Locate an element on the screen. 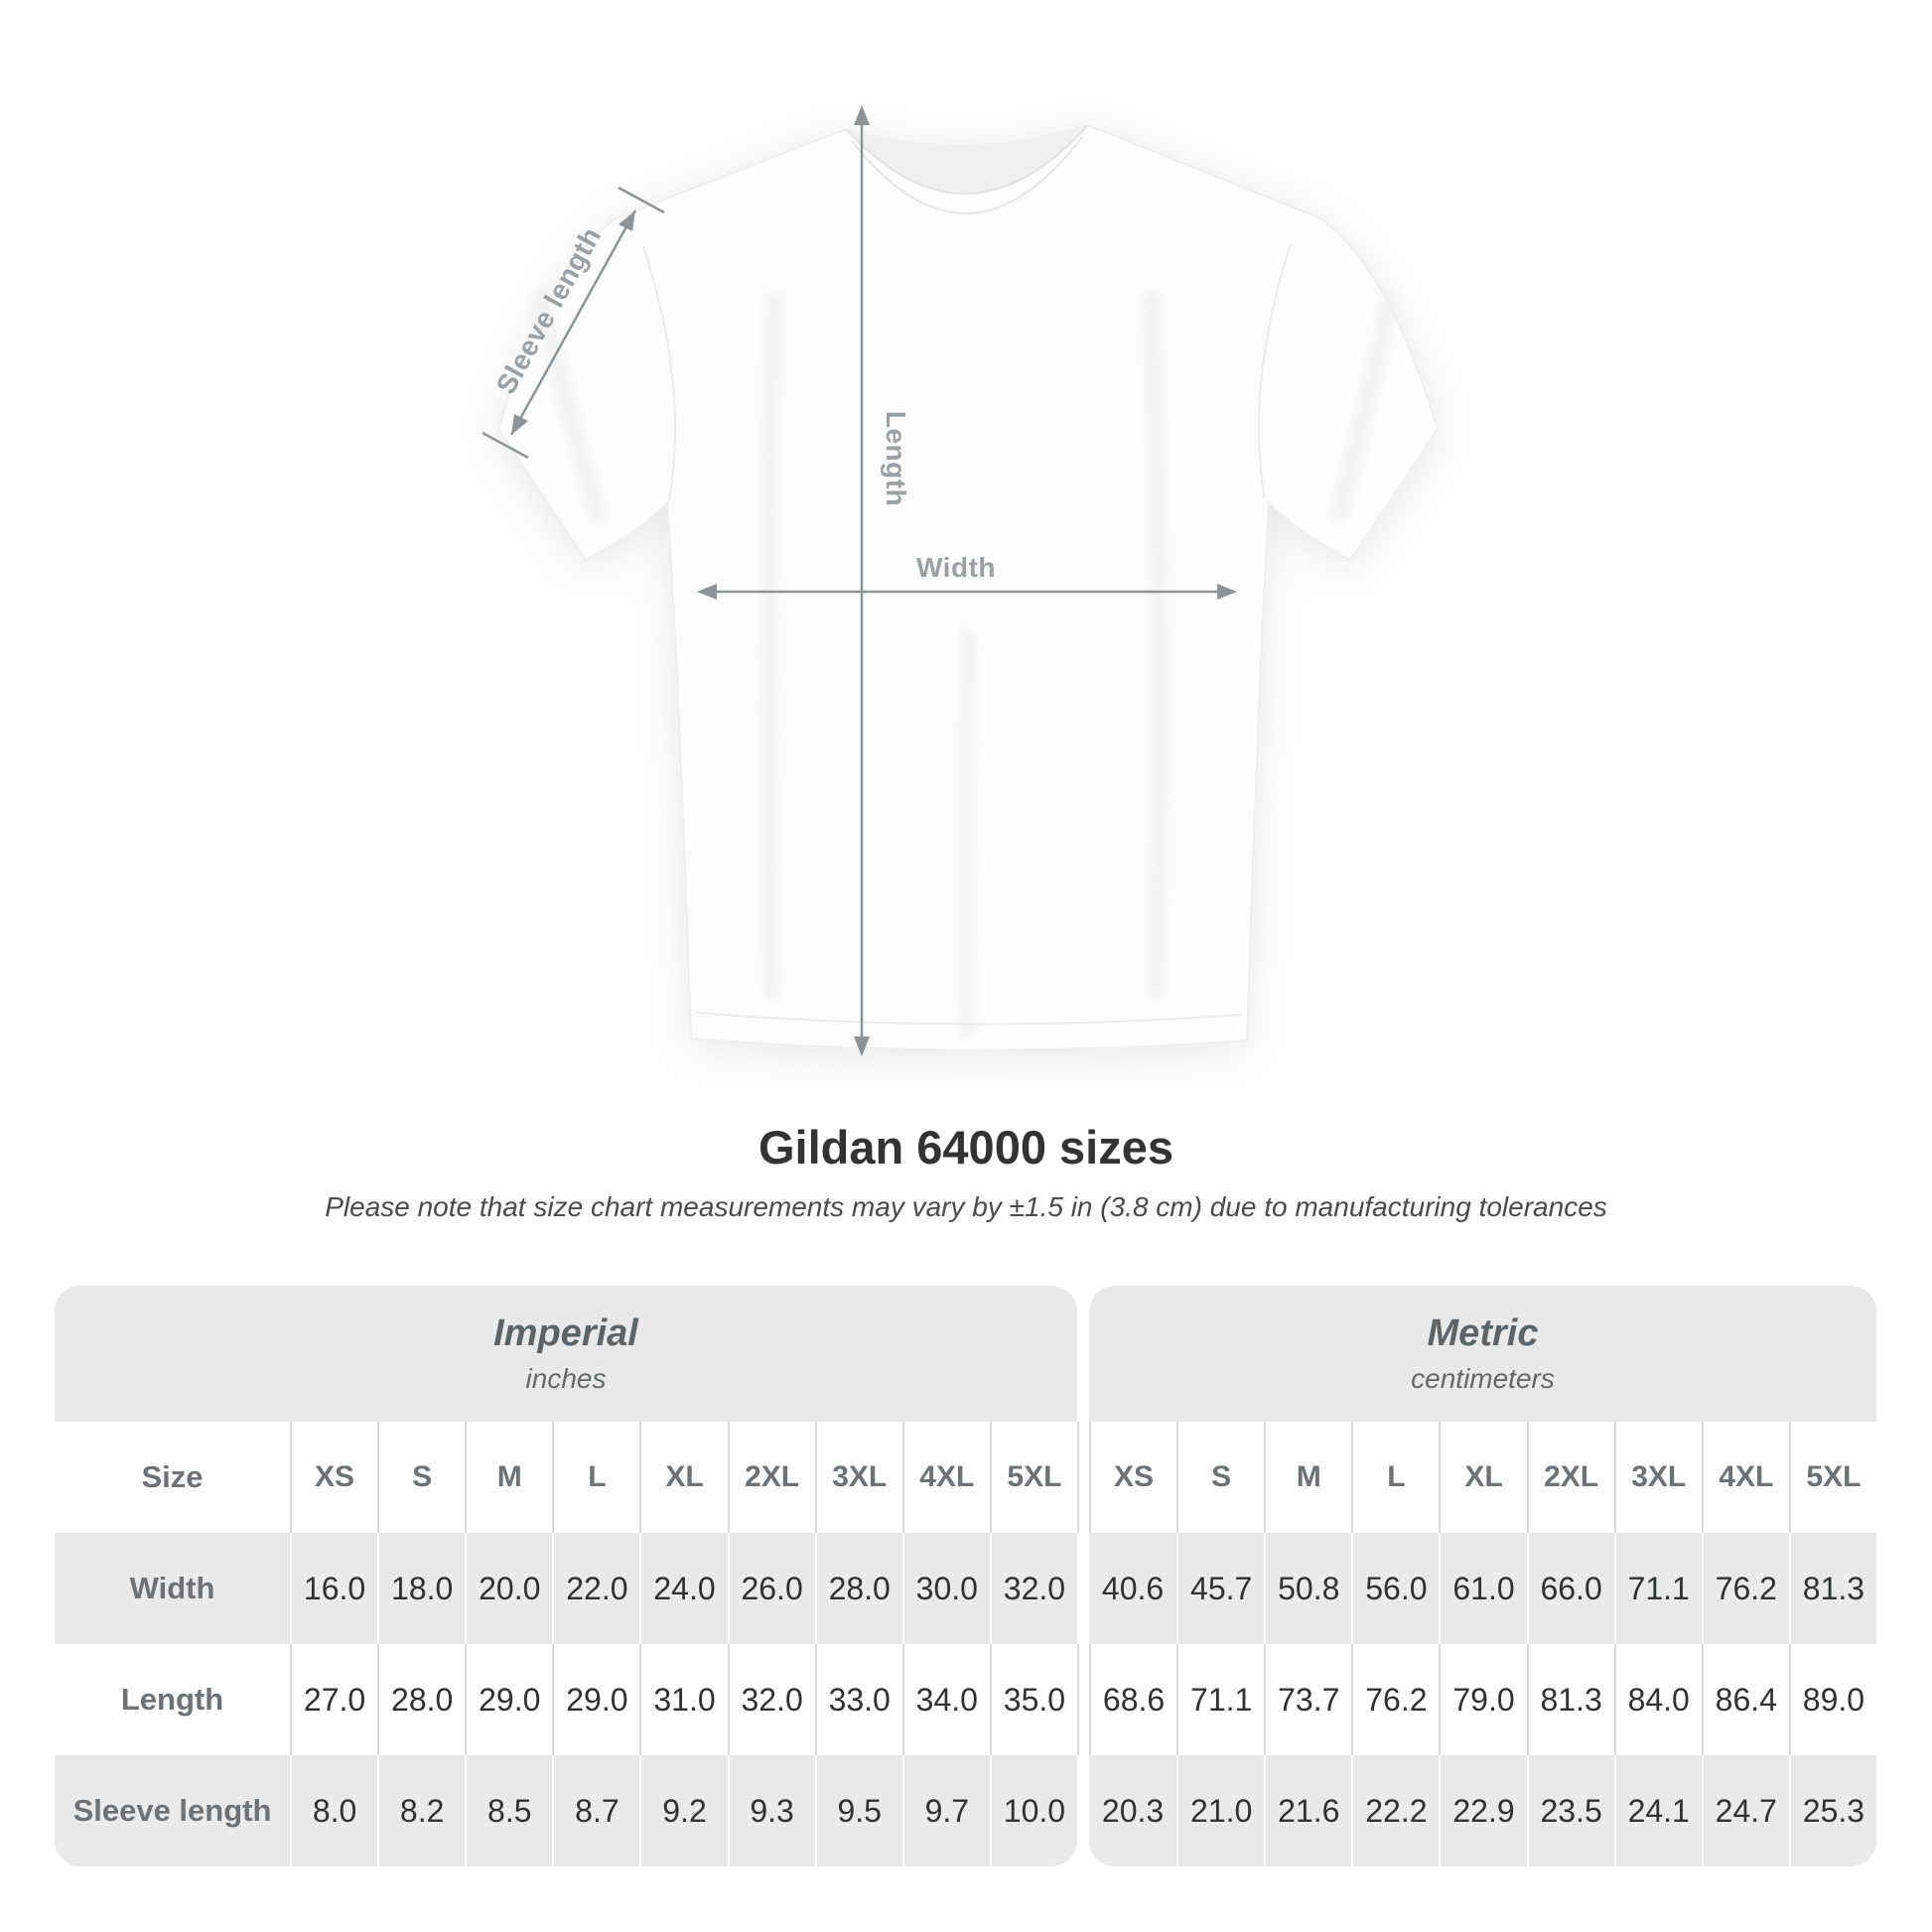 Image resolution: width=1932 pixels, height=1932 pixels. imperial-section-header: Imperial inches is located at coordinates (566, 1354).